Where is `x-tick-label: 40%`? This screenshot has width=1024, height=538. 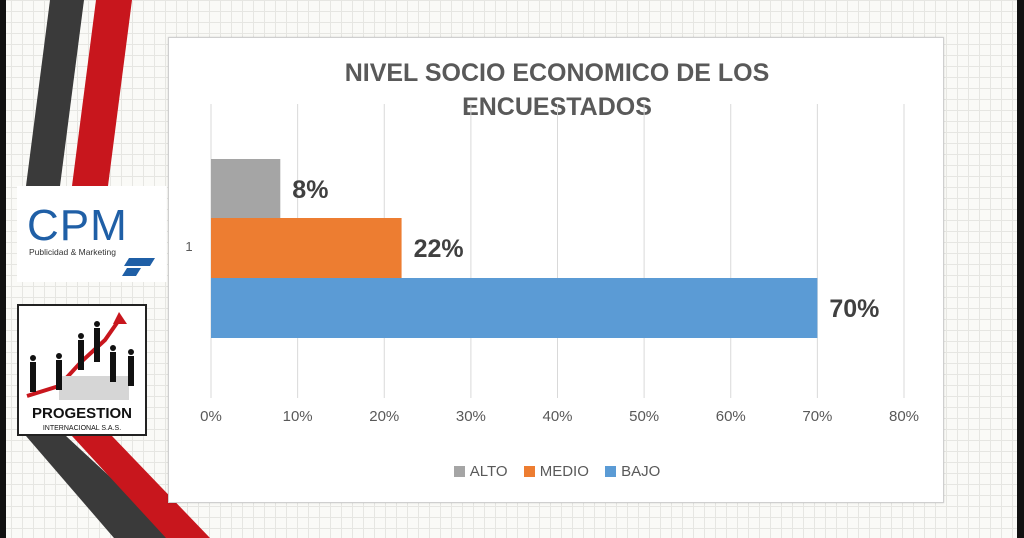 x-tick-label: 40% is located at coordinates (557, 416).